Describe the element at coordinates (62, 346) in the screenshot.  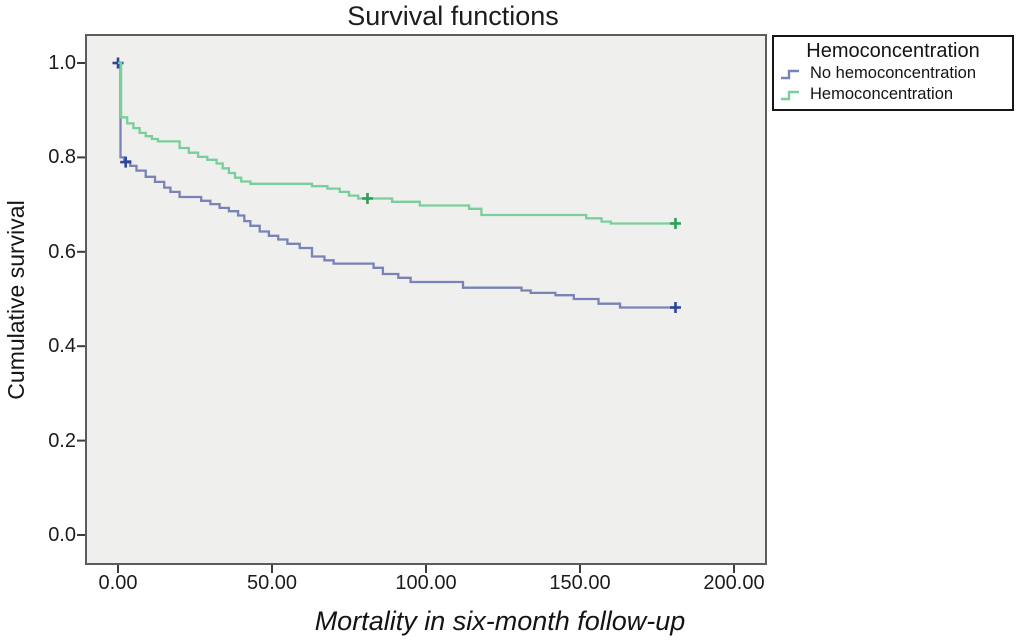
I see `y-tick-label: 0.4` at that location.